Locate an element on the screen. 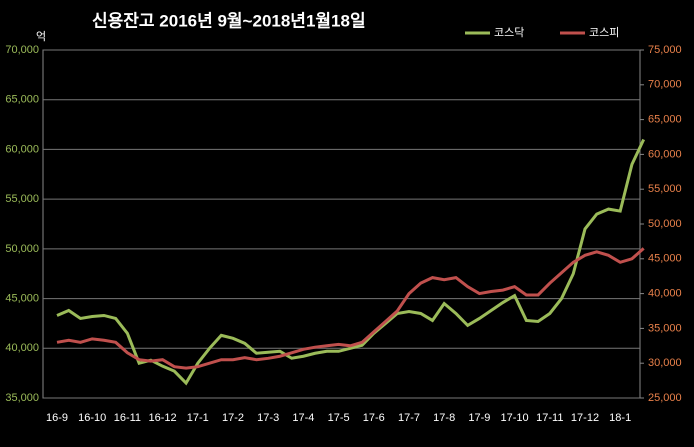 The height and width of the screenshot is (447, 694). y-tick-label: 35,000 is located at coordinates (22, 398).